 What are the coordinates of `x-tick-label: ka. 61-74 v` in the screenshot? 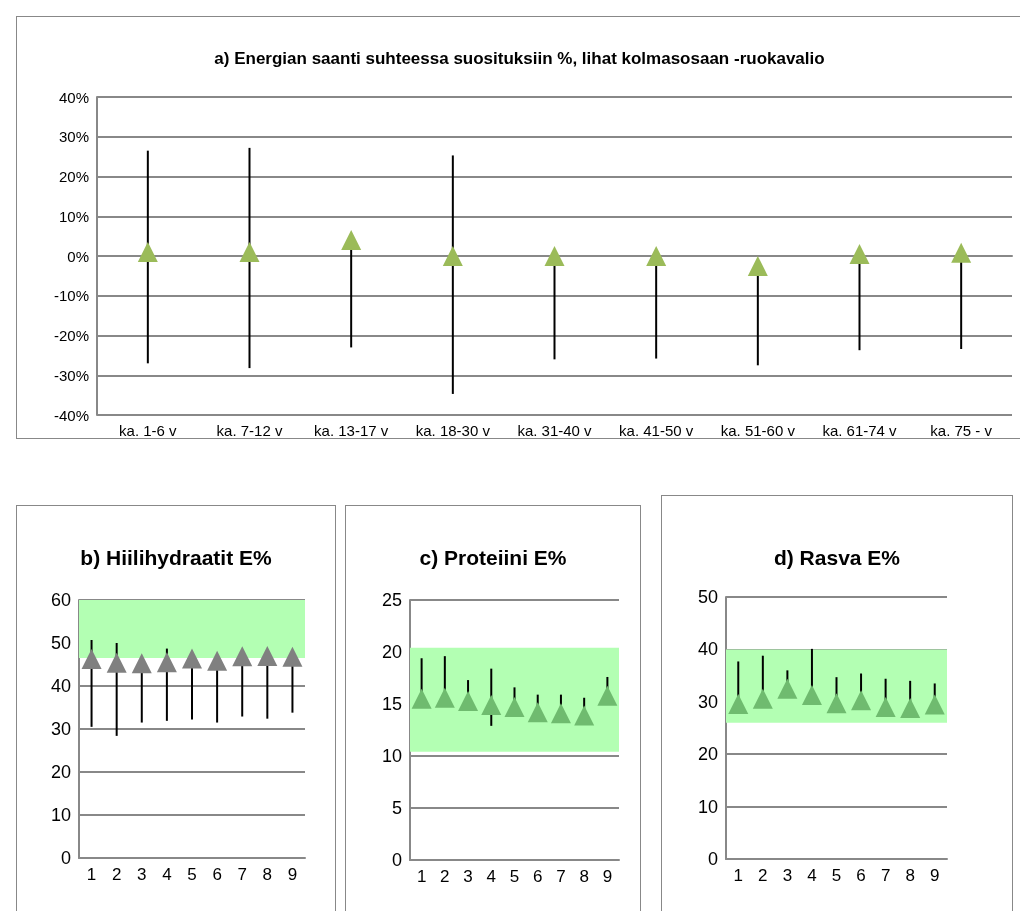 It's located at (860, 430).